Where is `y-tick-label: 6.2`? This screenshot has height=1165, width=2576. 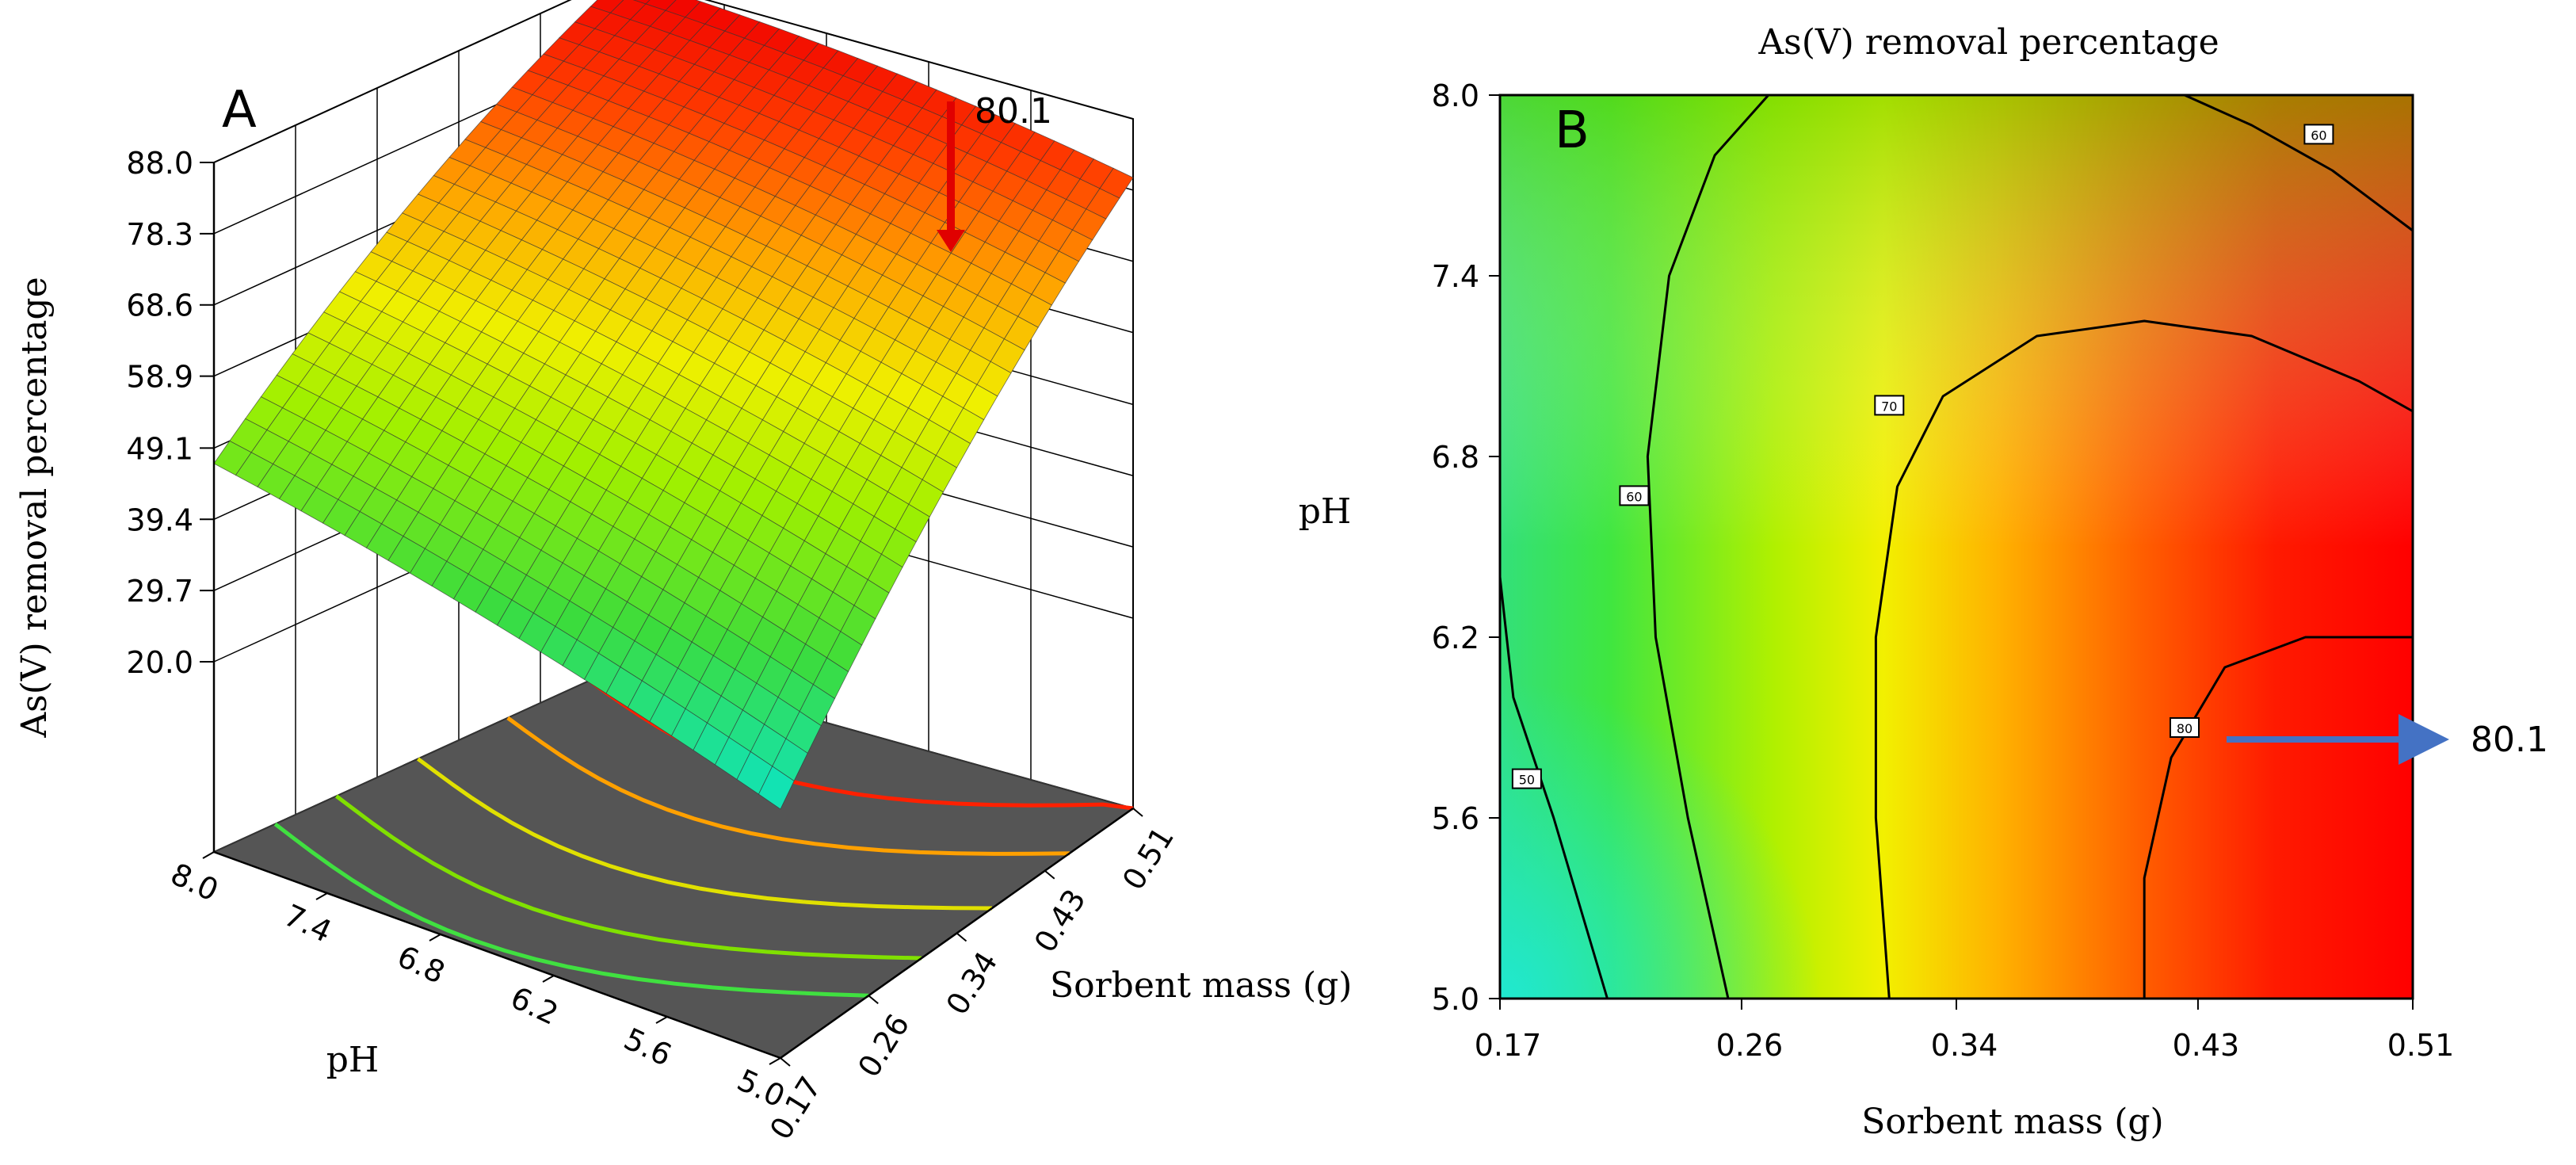
y-tick-label: 6.2 is located at coordinates (534, 1006).